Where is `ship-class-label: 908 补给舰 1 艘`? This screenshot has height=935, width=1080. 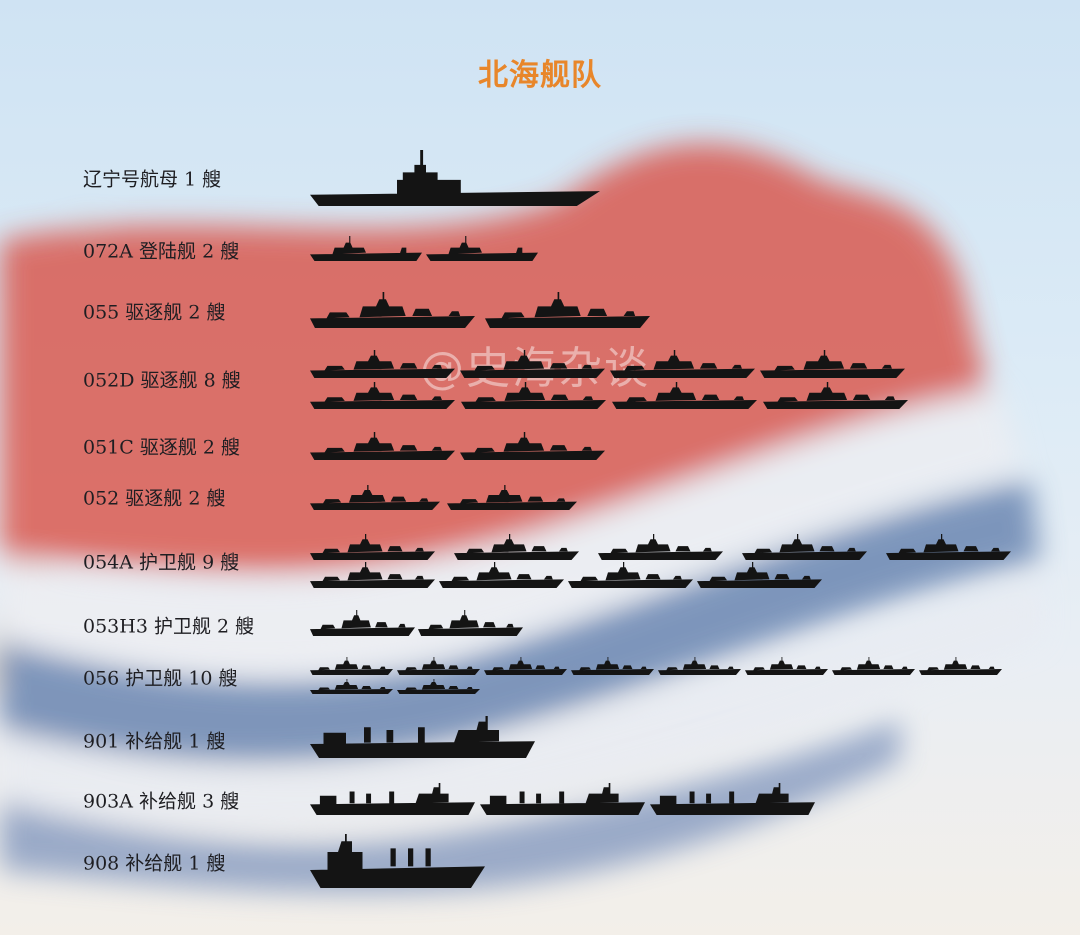
ship-class-label: 908 补给舰 1 艘 is located at coordinates (154, 863).